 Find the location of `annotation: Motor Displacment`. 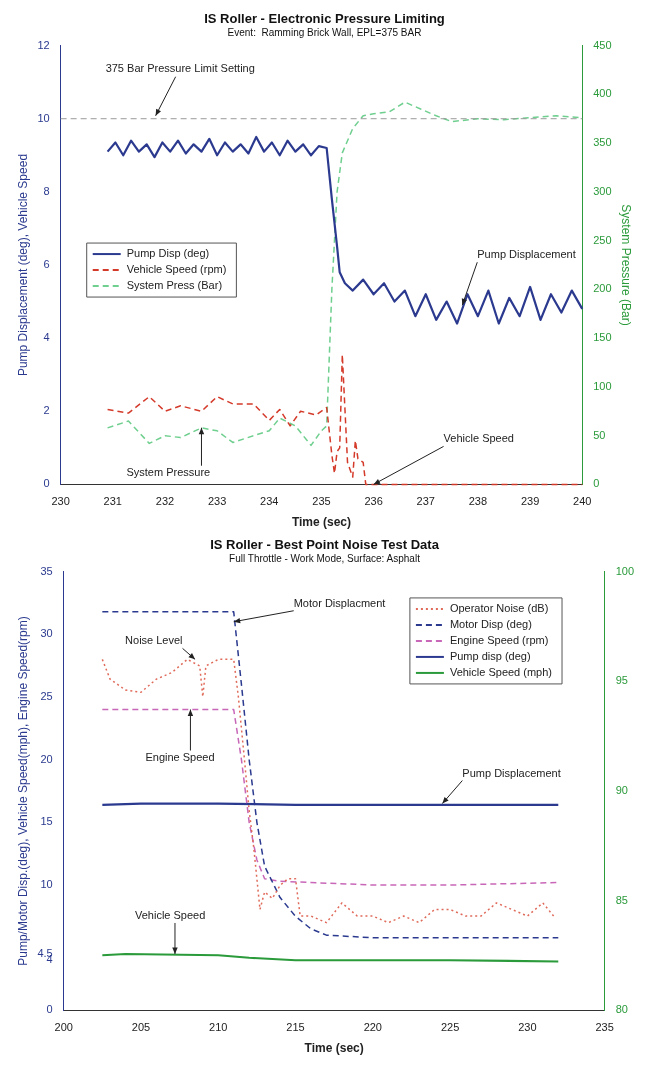

annotation: Motor Displacment is located at coordinates (339, 602).